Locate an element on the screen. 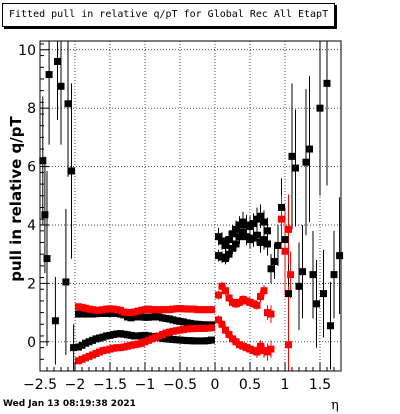  x-axis-label: η is located at coordinates (335, 405).